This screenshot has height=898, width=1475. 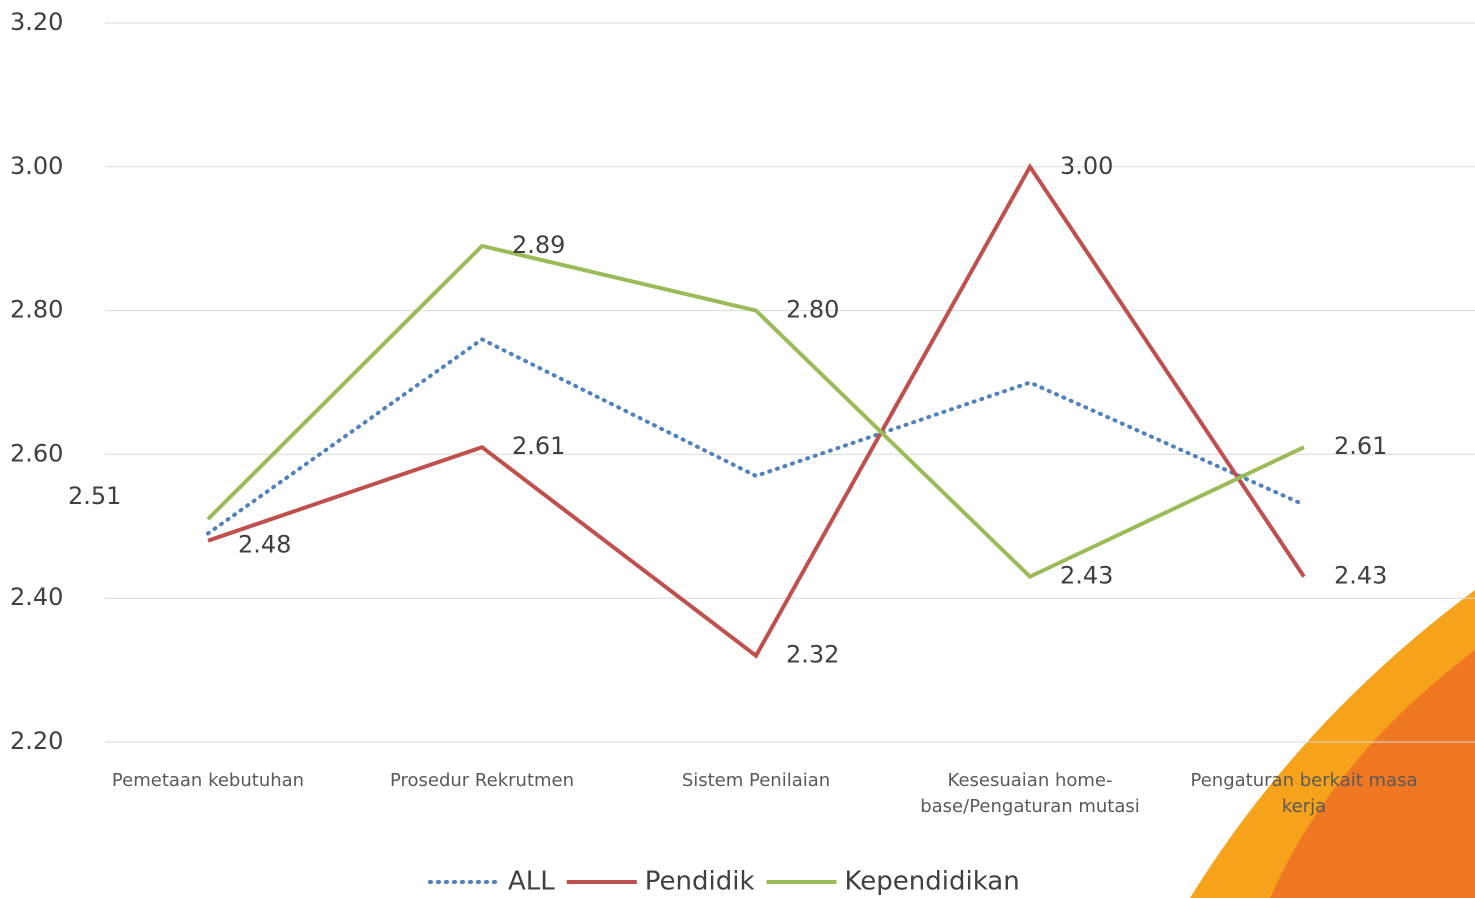 What do you see at coordinates (36, 453) in the screenshot?
I see `y-tick-label: 2.60` at bounding box center [36, 453].